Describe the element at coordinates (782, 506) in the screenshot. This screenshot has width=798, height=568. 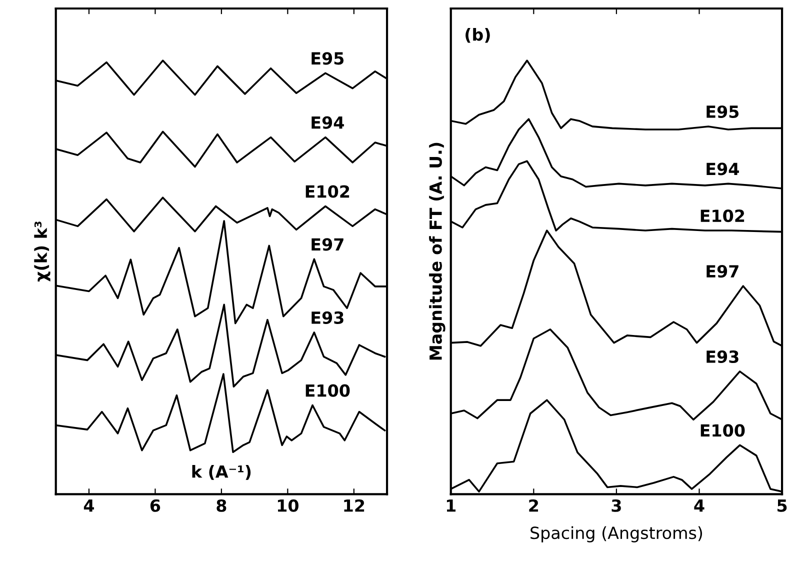
I see `x-tick-label: 5` at that location.